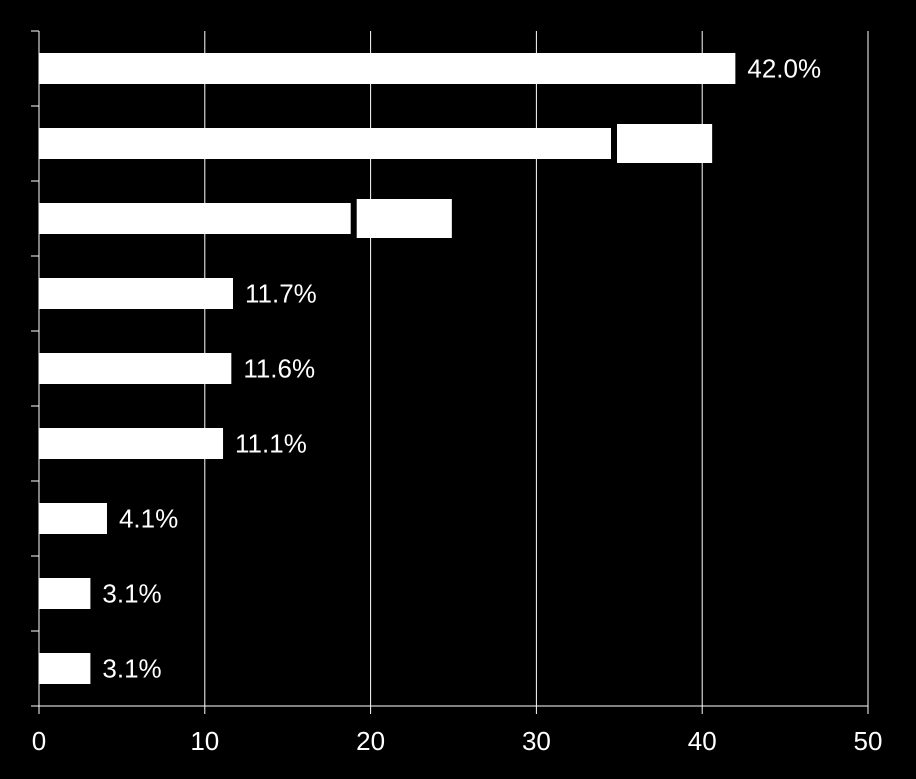  Describe the element at coordinates (702, 741) in the screenshot. I see `x-tick-label-40: 40` at that location.